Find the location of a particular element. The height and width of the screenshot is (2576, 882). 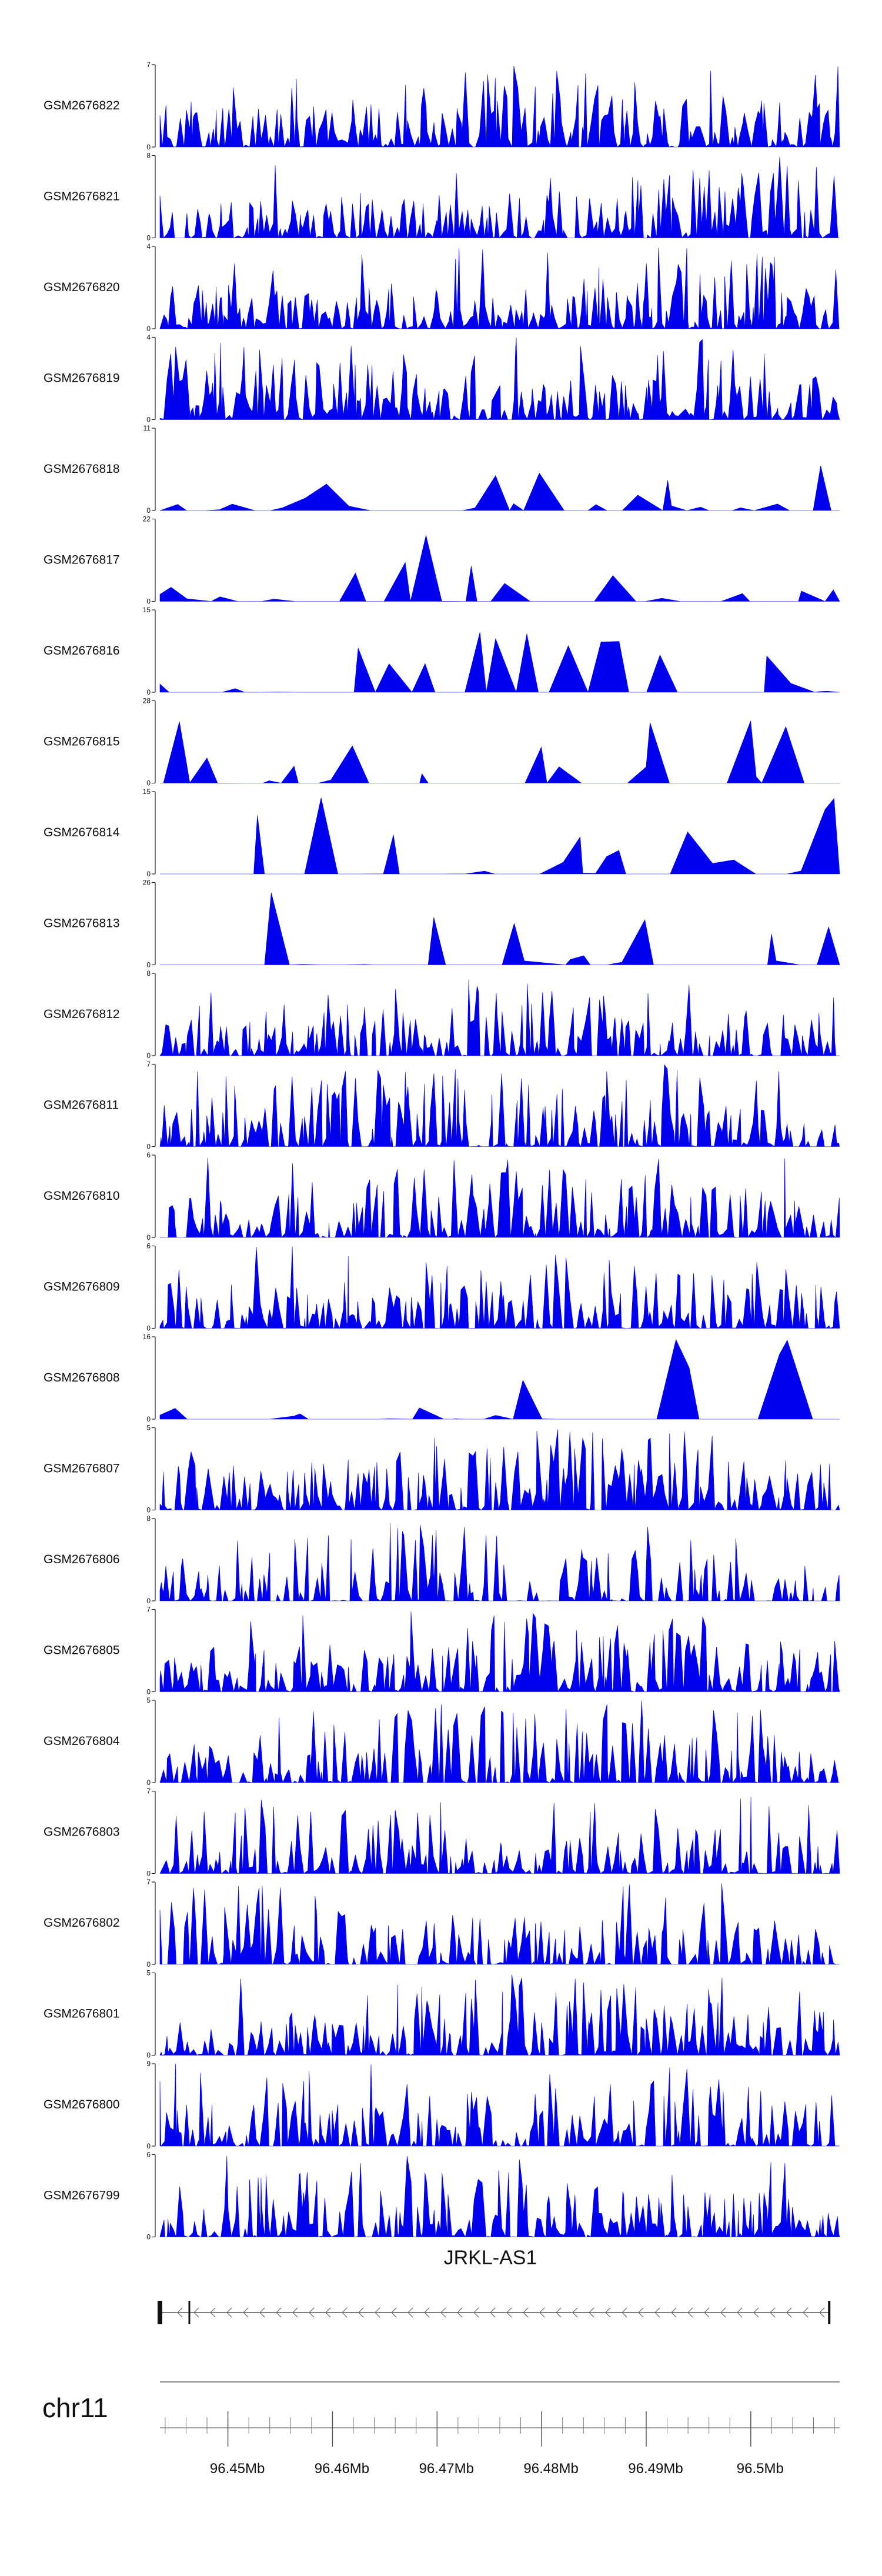

track: GSM2676816 15 0 is located at coordinates (442, 651).